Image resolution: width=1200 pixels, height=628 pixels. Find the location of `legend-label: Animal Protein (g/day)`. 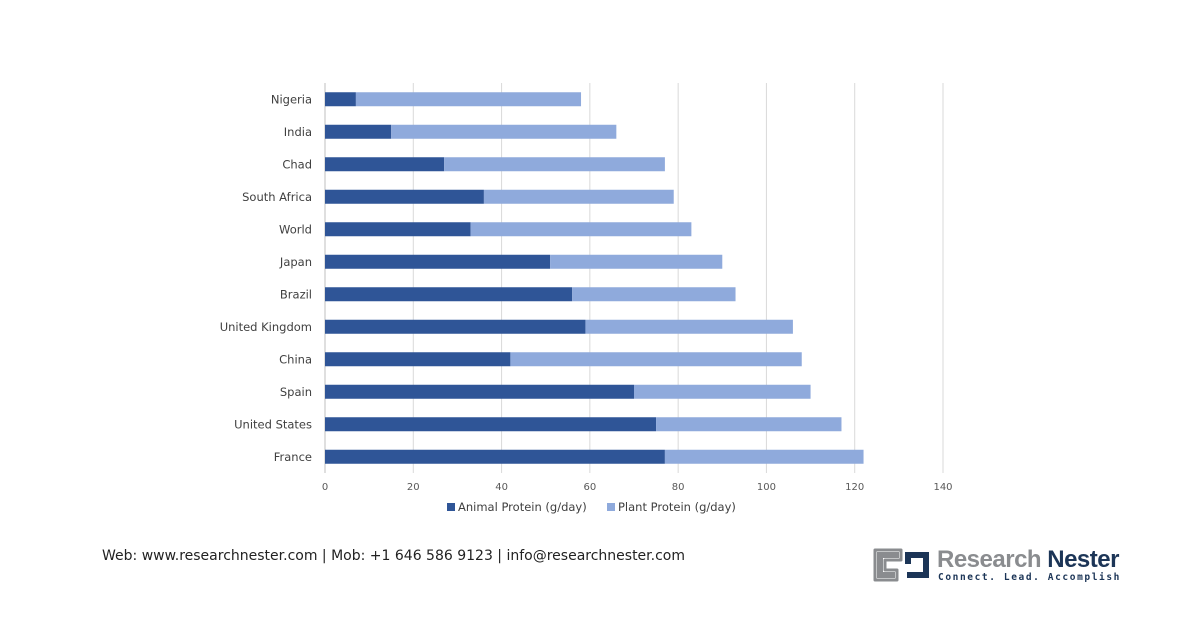

legend-label: Animal Protein (g/day) is located at coordinates (522, 507).